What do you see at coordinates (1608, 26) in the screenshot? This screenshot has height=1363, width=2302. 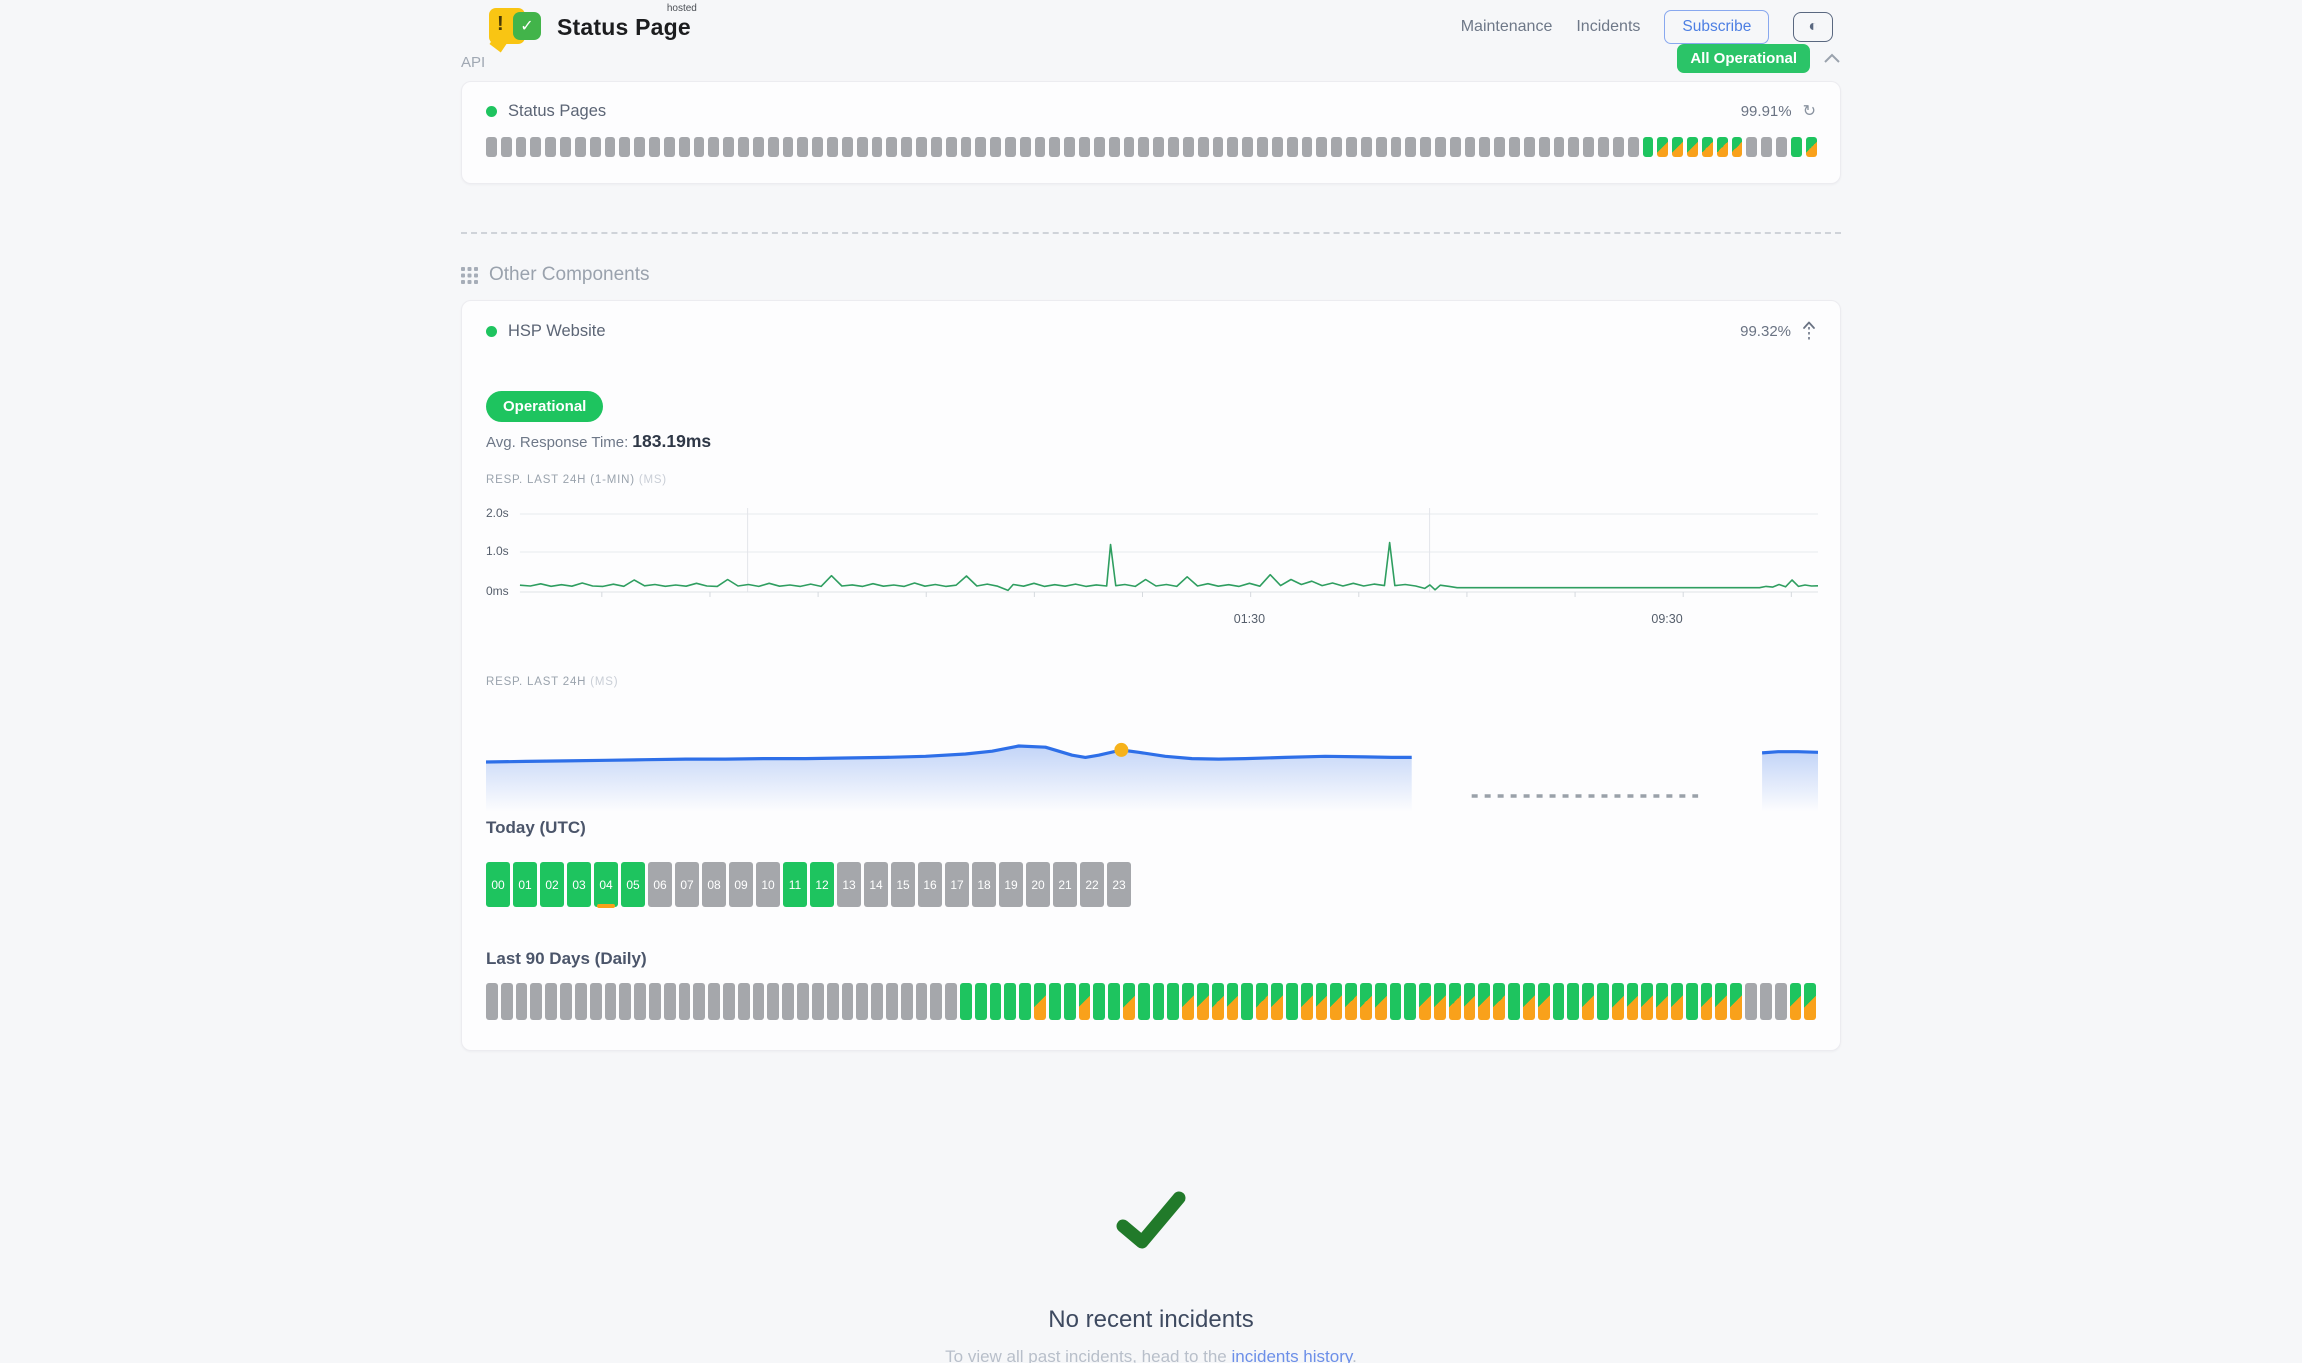 I see `nav-incidents: Incidents` at bounding box center [1608, 26].